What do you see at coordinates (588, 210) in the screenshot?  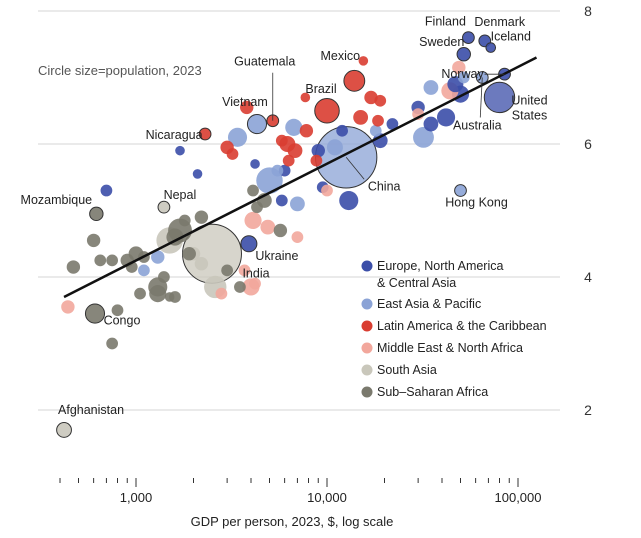 I see `y-axis-ticks: 2 4 6 8` at bounding box center [588, 210].